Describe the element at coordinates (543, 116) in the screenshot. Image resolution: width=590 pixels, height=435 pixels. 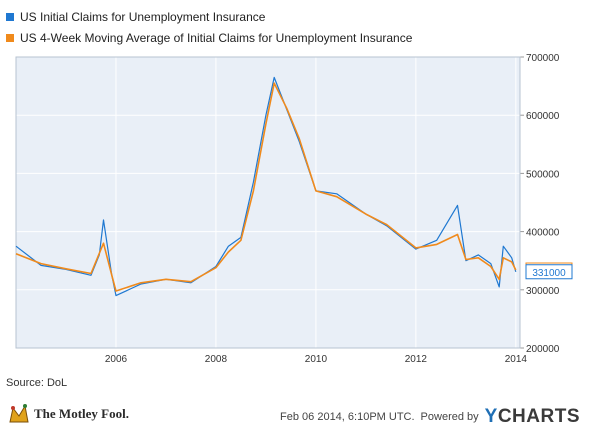
I see `y-tick-label: 600000` at that location.